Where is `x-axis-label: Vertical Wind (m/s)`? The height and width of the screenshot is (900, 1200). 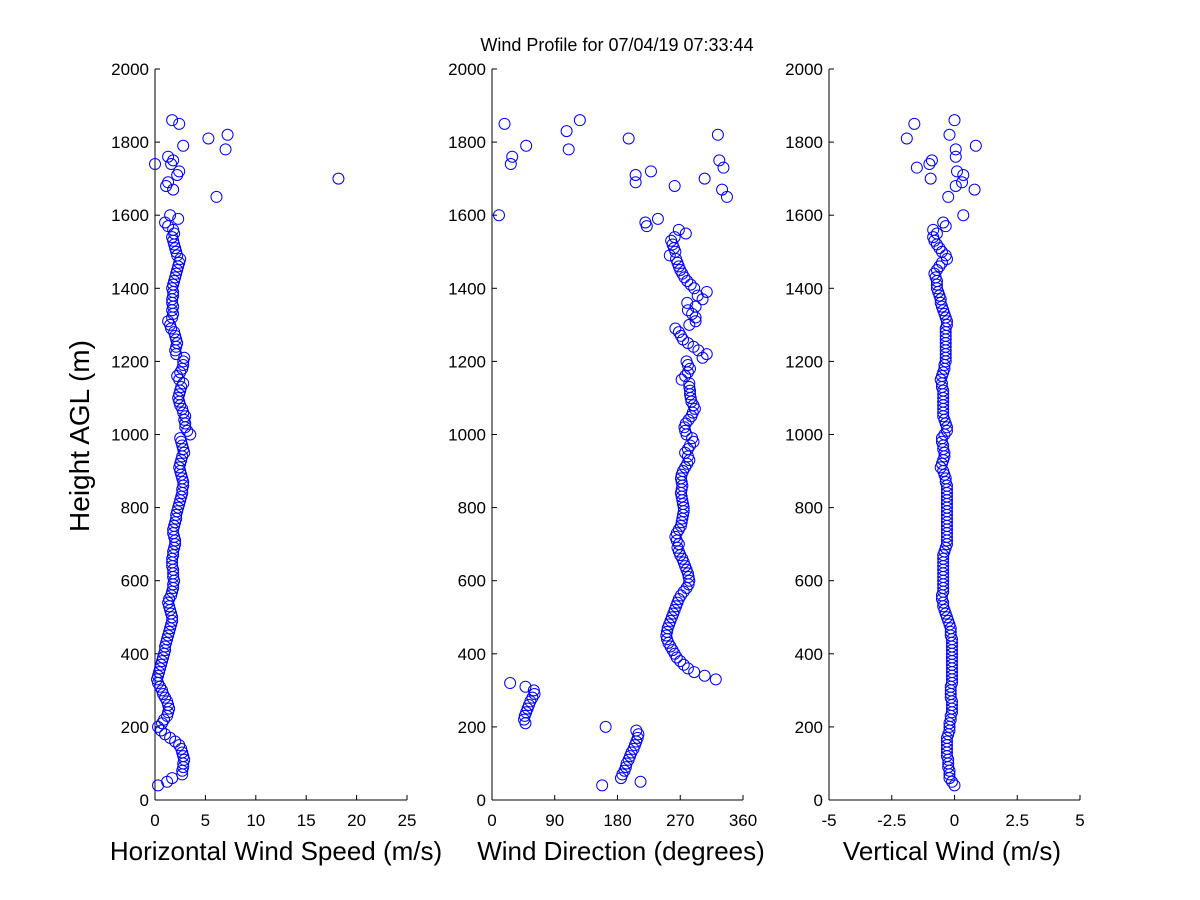
x-axis-label: Vertical Wind (m/s) is located at coordinates (952, 851).